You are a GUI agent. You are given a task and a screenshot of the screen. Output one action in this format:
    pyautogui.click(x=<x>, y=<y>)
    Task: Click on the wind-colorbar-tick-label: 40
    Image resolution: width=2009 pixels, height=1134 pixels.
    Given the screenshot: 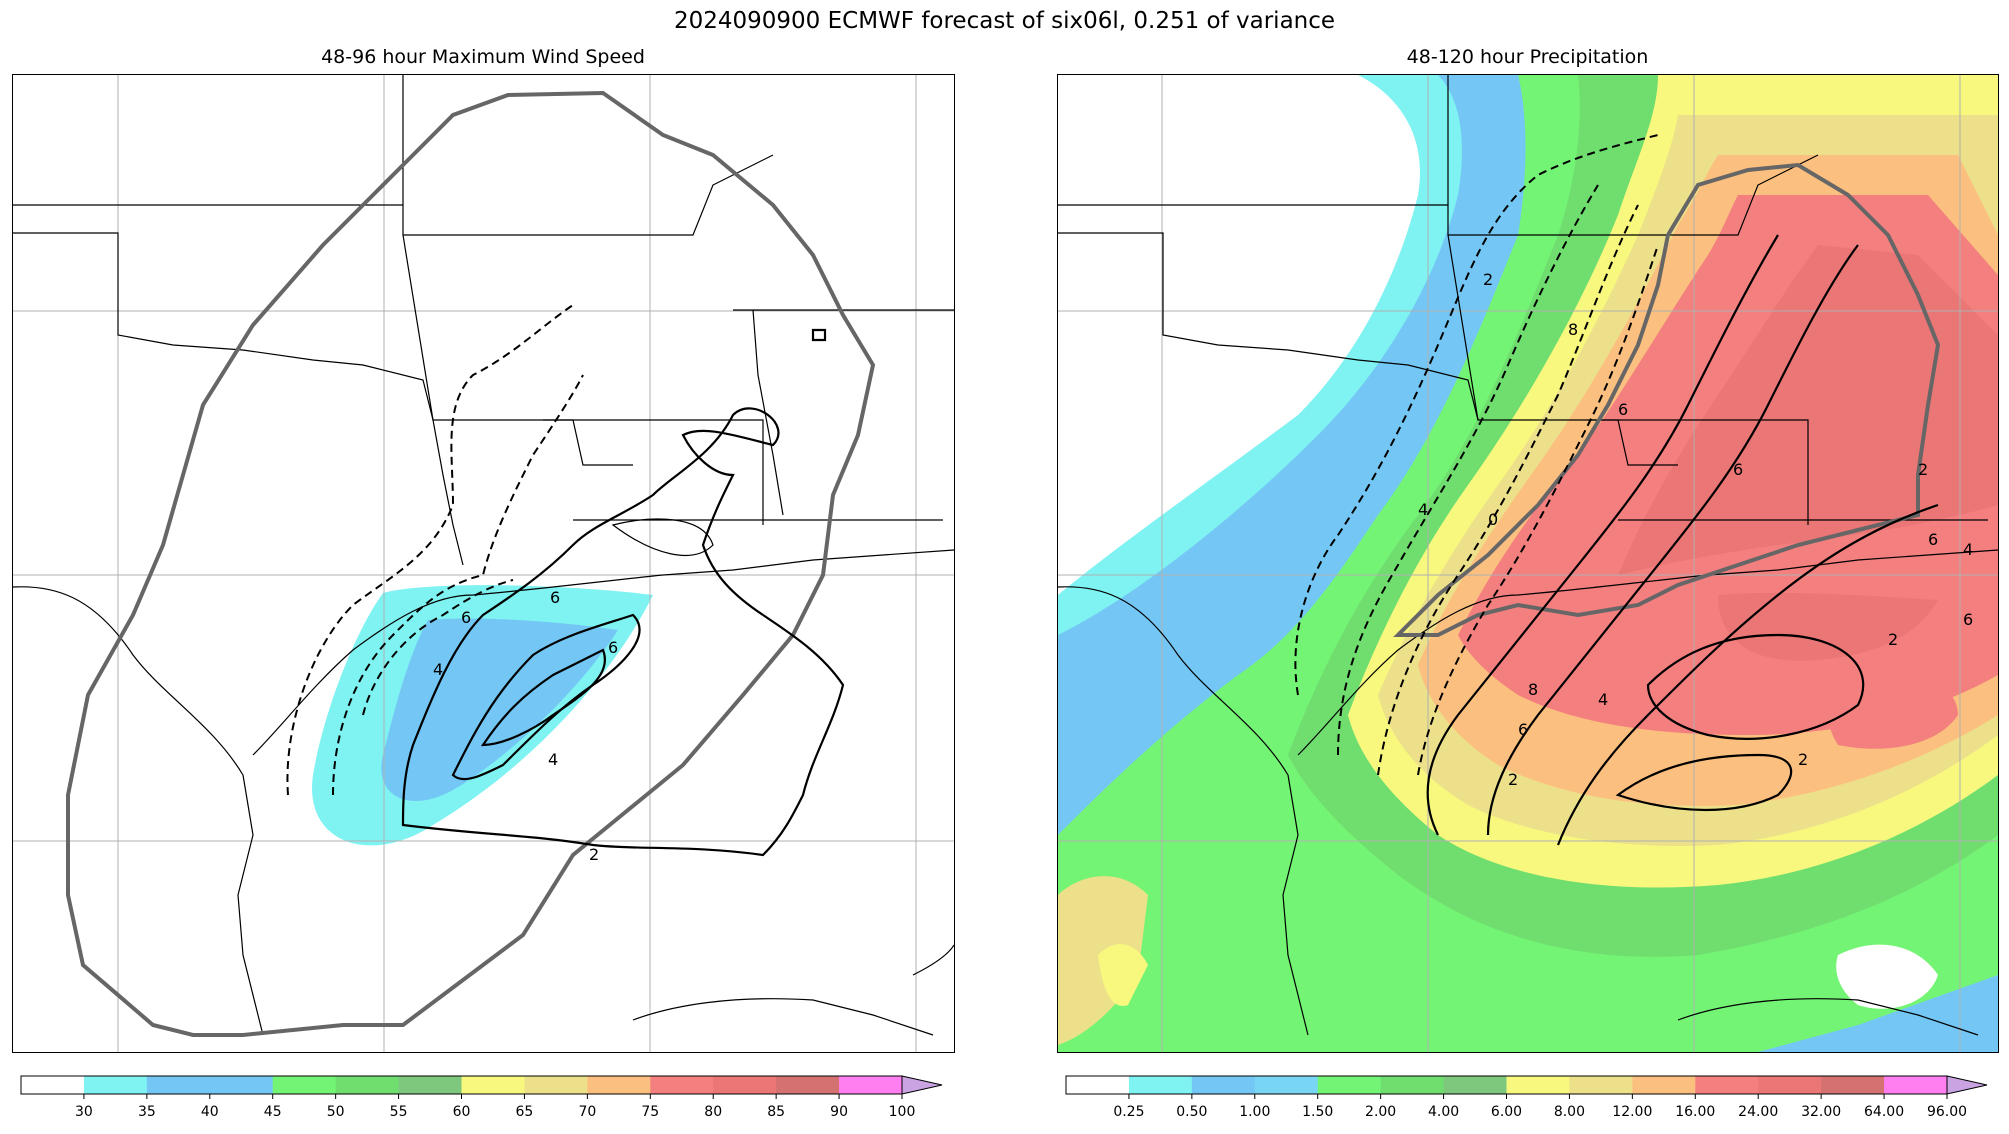 What is the action you would take?
    pyautogui.click(x=210, y=1112)
    